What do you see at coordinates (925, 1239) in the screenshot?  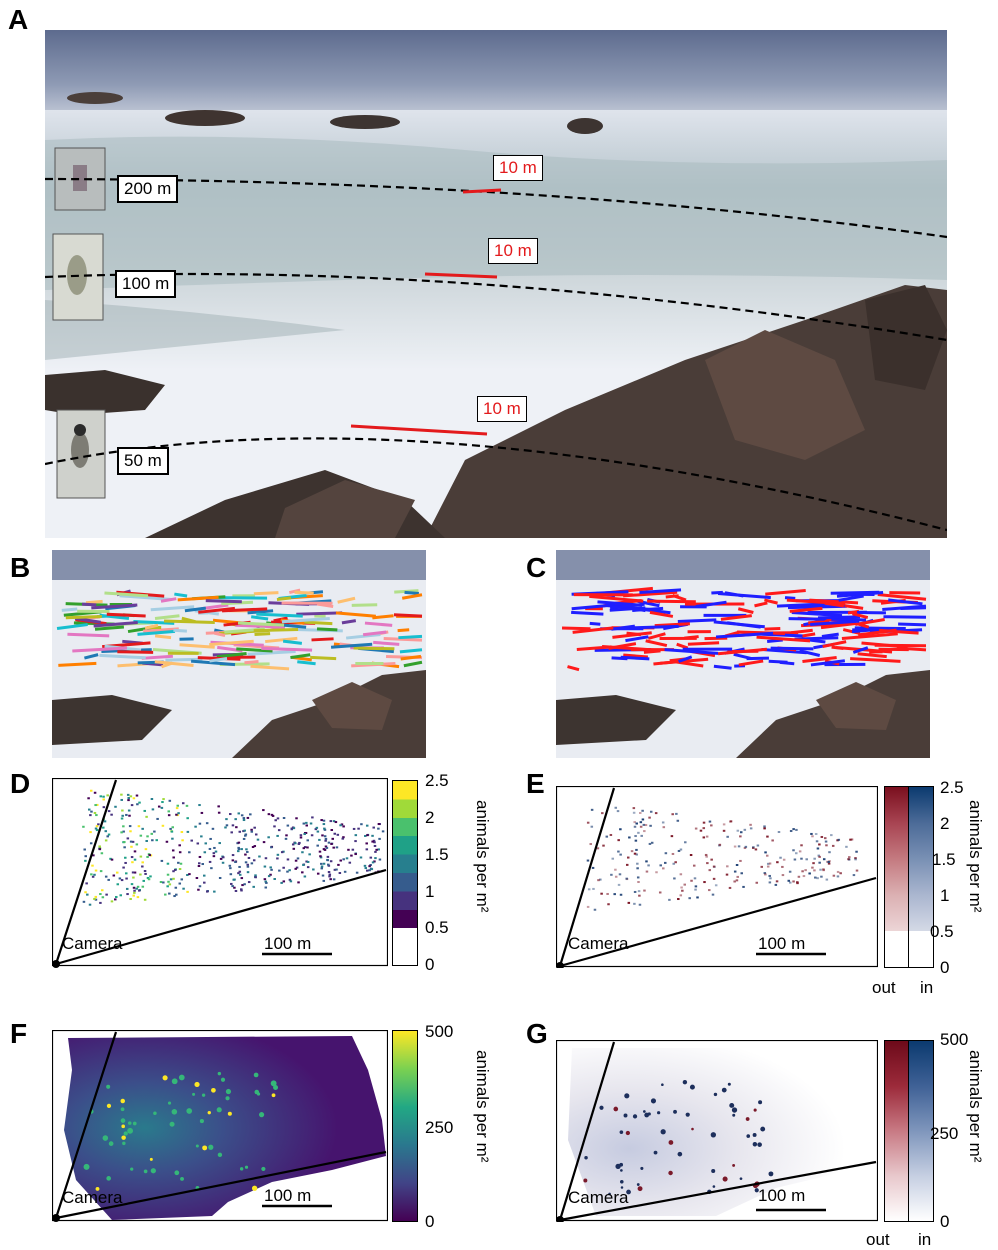 I see `colorbar-g-in-label: in` at bounding box center [925, 1239].